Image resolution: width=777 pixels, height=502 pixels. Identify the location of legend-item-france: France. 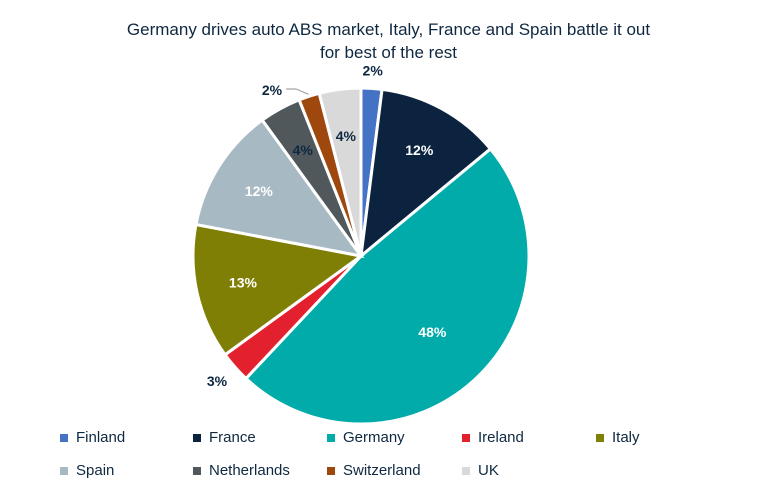
(224, 437).